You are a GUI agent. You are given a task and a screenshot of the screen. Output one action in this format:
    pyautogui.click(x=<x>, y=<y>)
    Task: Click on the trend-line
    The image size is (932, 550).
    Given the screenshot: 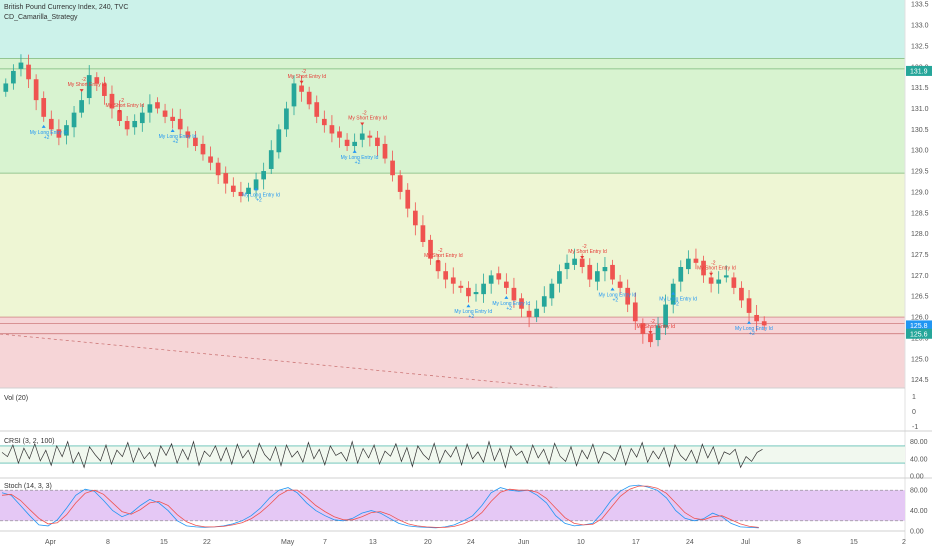 What is the action you would take?
    pyautogui.click(x=280, y=361)
    